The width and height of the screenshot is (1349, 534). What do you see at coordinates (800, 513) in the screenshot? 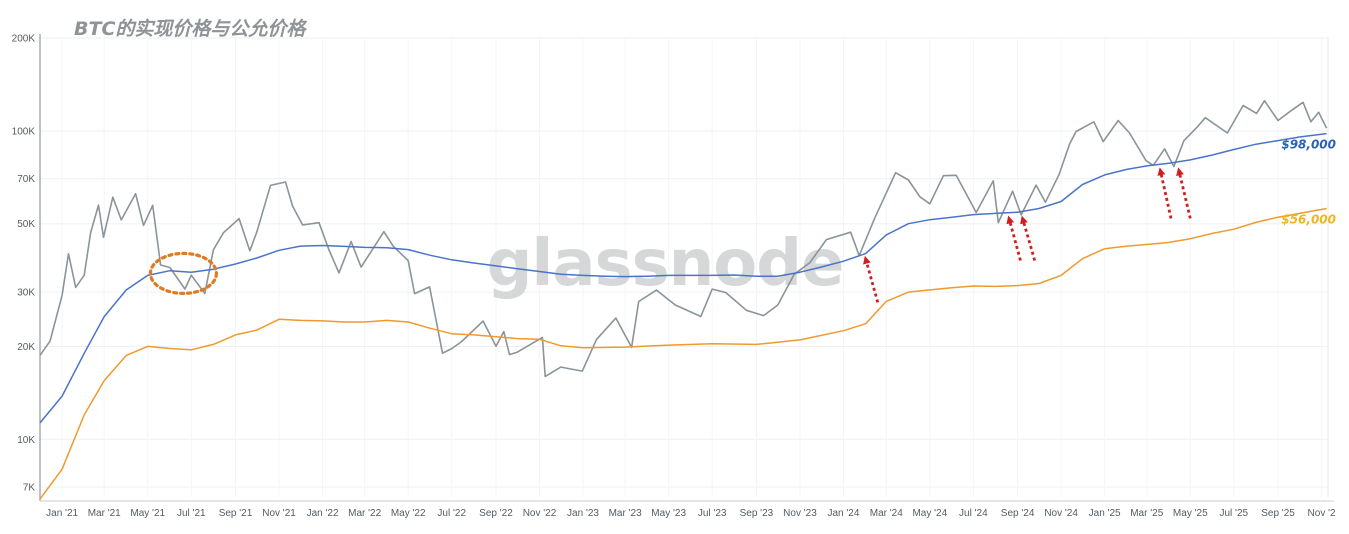
I see `x-tick-label: Nov '23` at bounding box center [800, 513].